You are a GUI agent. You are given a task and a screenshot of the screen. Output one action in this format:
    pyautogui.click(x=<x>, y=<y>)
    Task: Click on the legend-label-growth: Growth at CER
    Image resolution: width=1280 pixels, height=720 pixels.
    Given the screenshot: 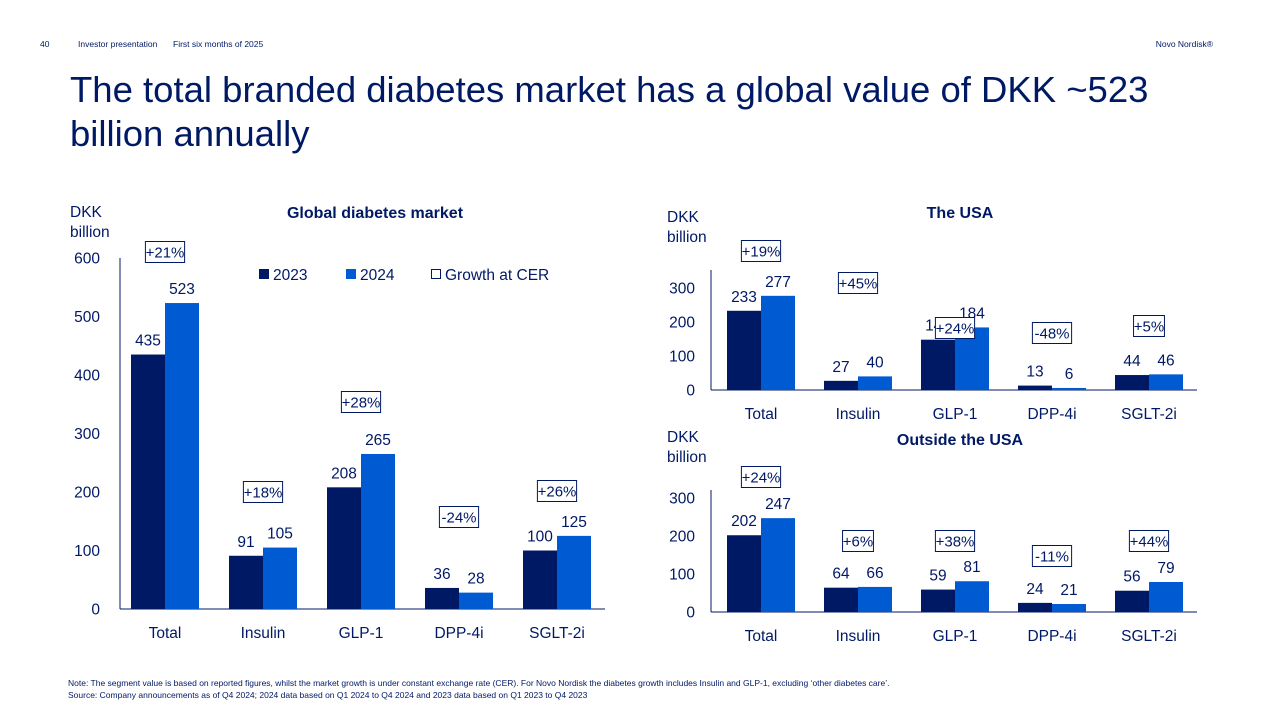 What is the action you would take?
    pyautogui.click(x=497, y=275)
    